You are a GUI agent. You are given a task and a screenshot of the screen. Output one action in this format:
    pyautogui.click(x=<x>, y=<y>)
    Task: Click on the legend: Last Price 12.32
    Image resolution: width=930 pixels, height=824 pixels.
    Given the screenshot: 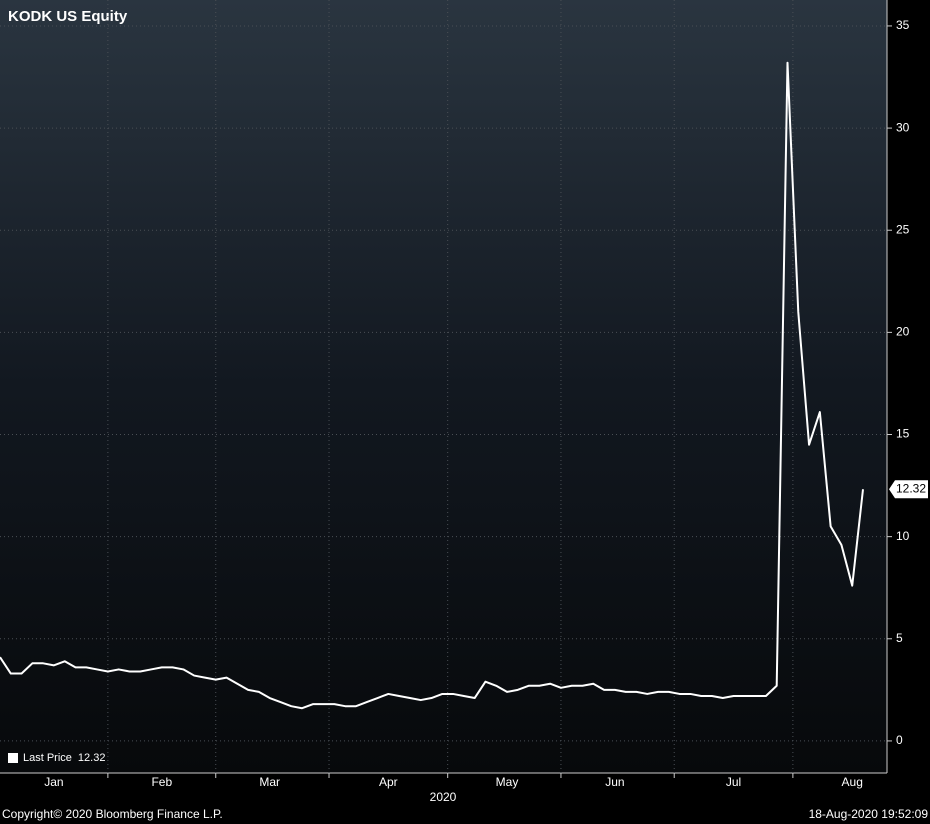 What is the action you would take?
    pyautogui.click(x=56, y=758)
    